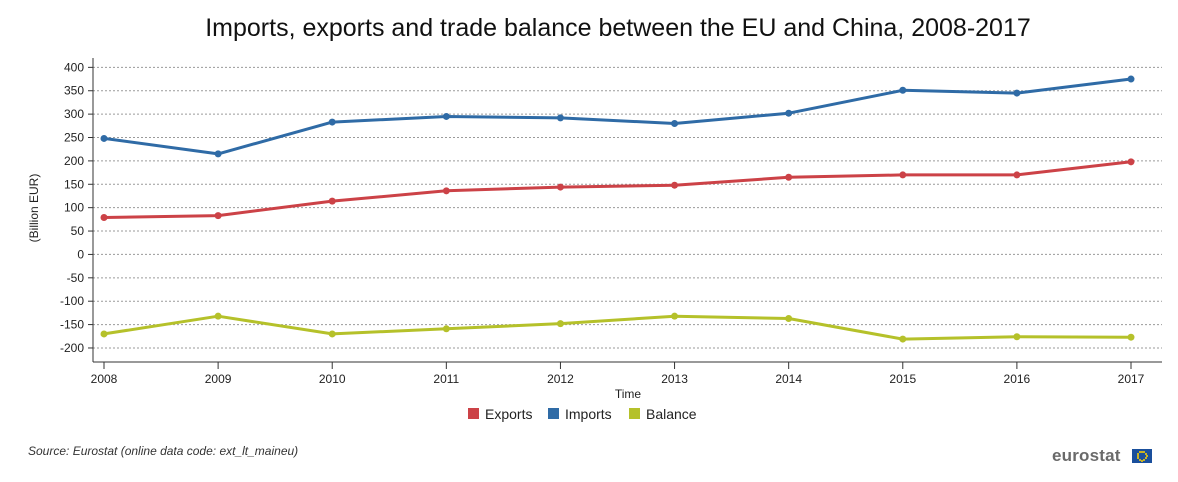 This screenshot has height=482, width=1178. Describe the element at coordinates (72, 301) in the screenshot. I see `y-tick-label: -100` at that location.